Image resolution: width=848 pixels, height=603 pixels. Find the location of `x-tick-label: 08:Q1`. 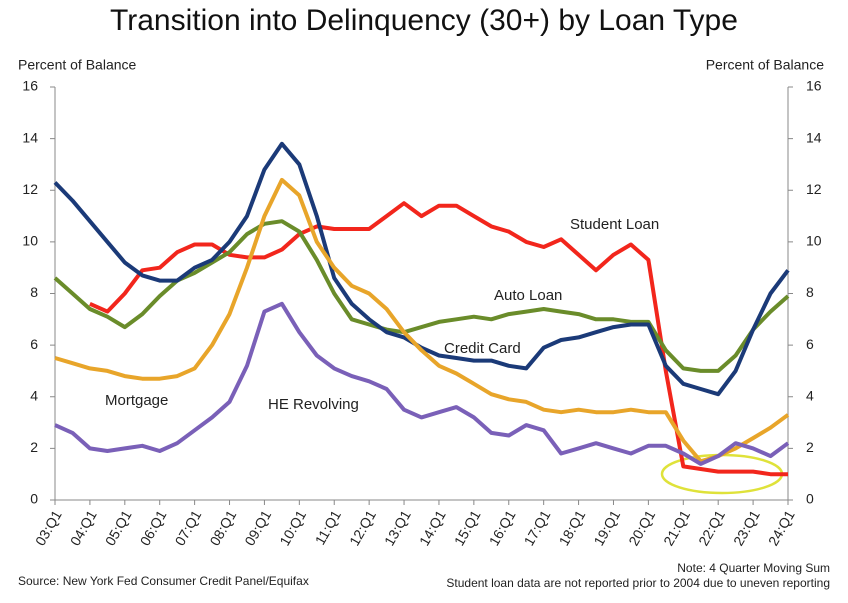

x-tick-label: 08:Q1 is located at coordinates (222, 527).